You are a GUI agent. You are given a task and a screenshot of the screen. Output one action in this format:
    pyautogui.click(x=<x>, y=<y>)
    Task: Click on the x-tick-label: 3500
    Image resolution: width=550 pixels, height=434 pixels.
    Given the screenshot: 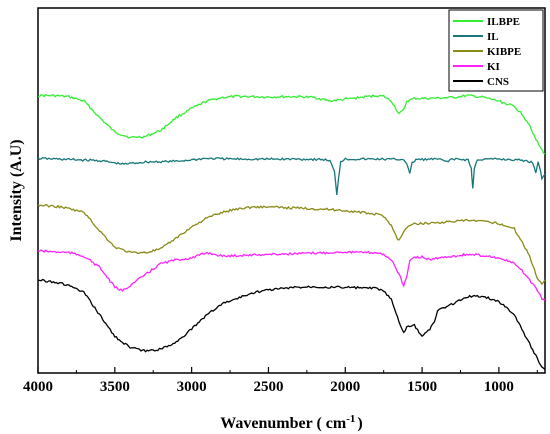 What is the action you would take?
    pyautogui.click(x=115, y=387)
    